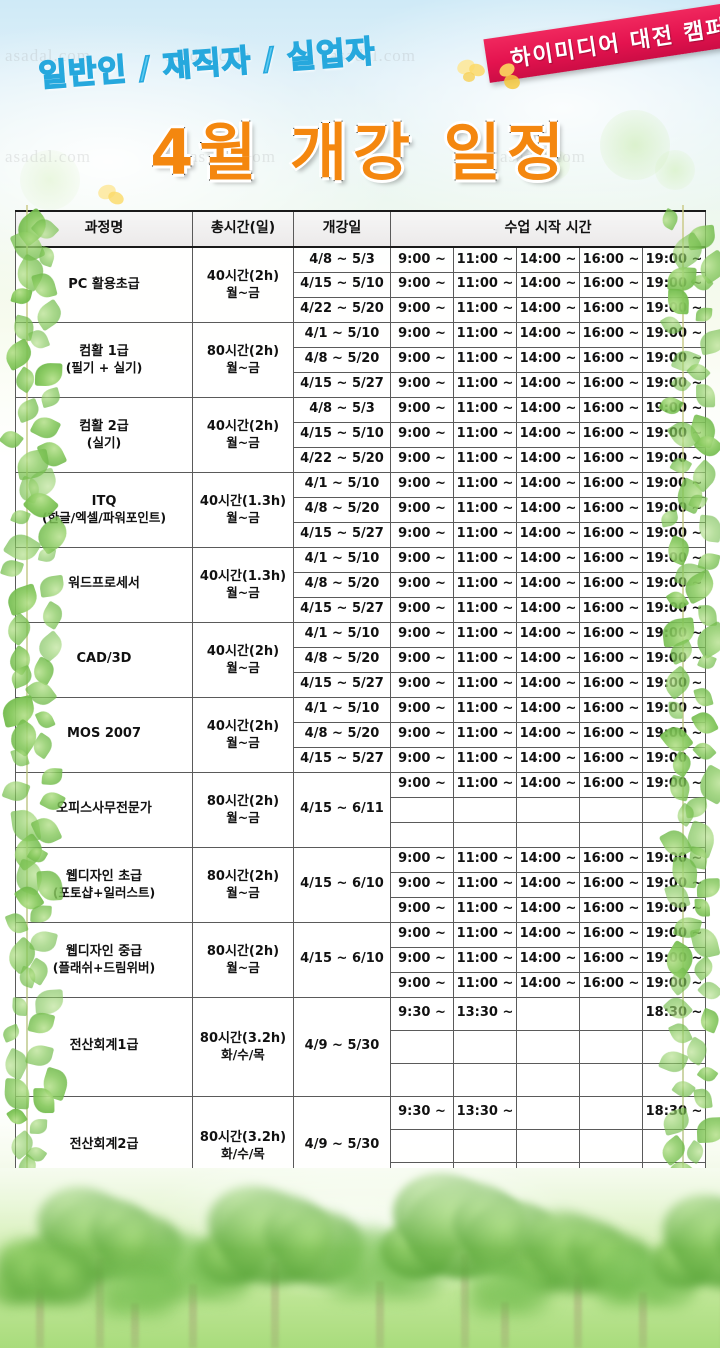  What do you see at coordinates (342, 409) in the screenshot?
I see `start-date-cell: 4/8 ~ 5/3` at bounding box center [342, 409].